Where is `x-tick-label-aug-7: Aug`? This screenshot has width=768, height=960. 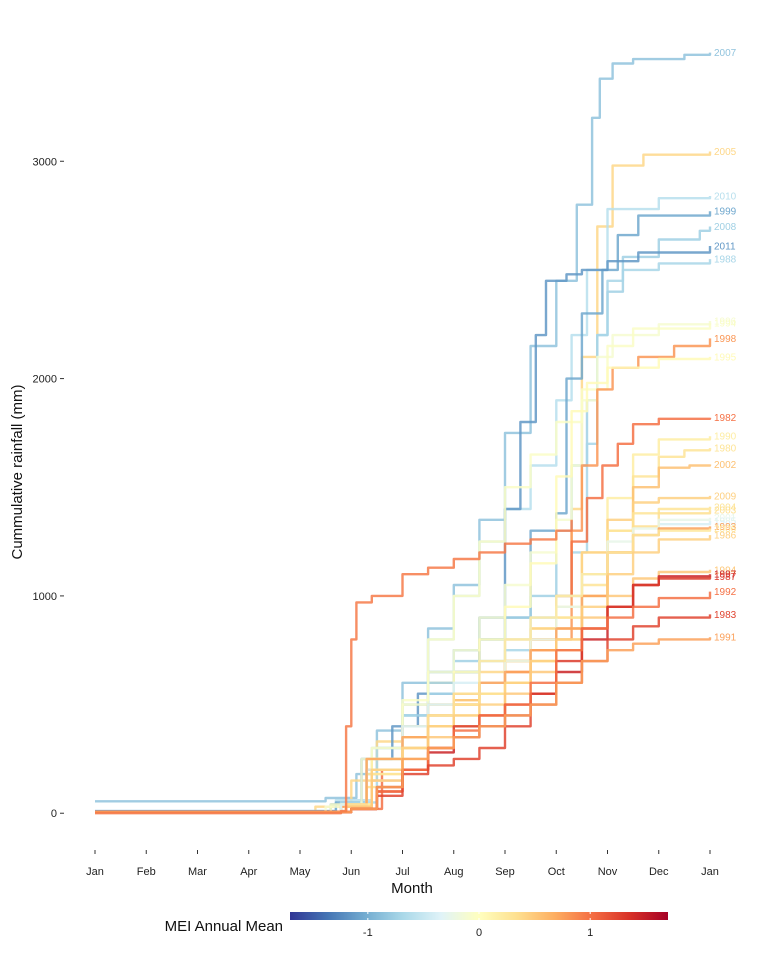
x-tick-label-aug-7: Aug is located at coordinates (454, 872).